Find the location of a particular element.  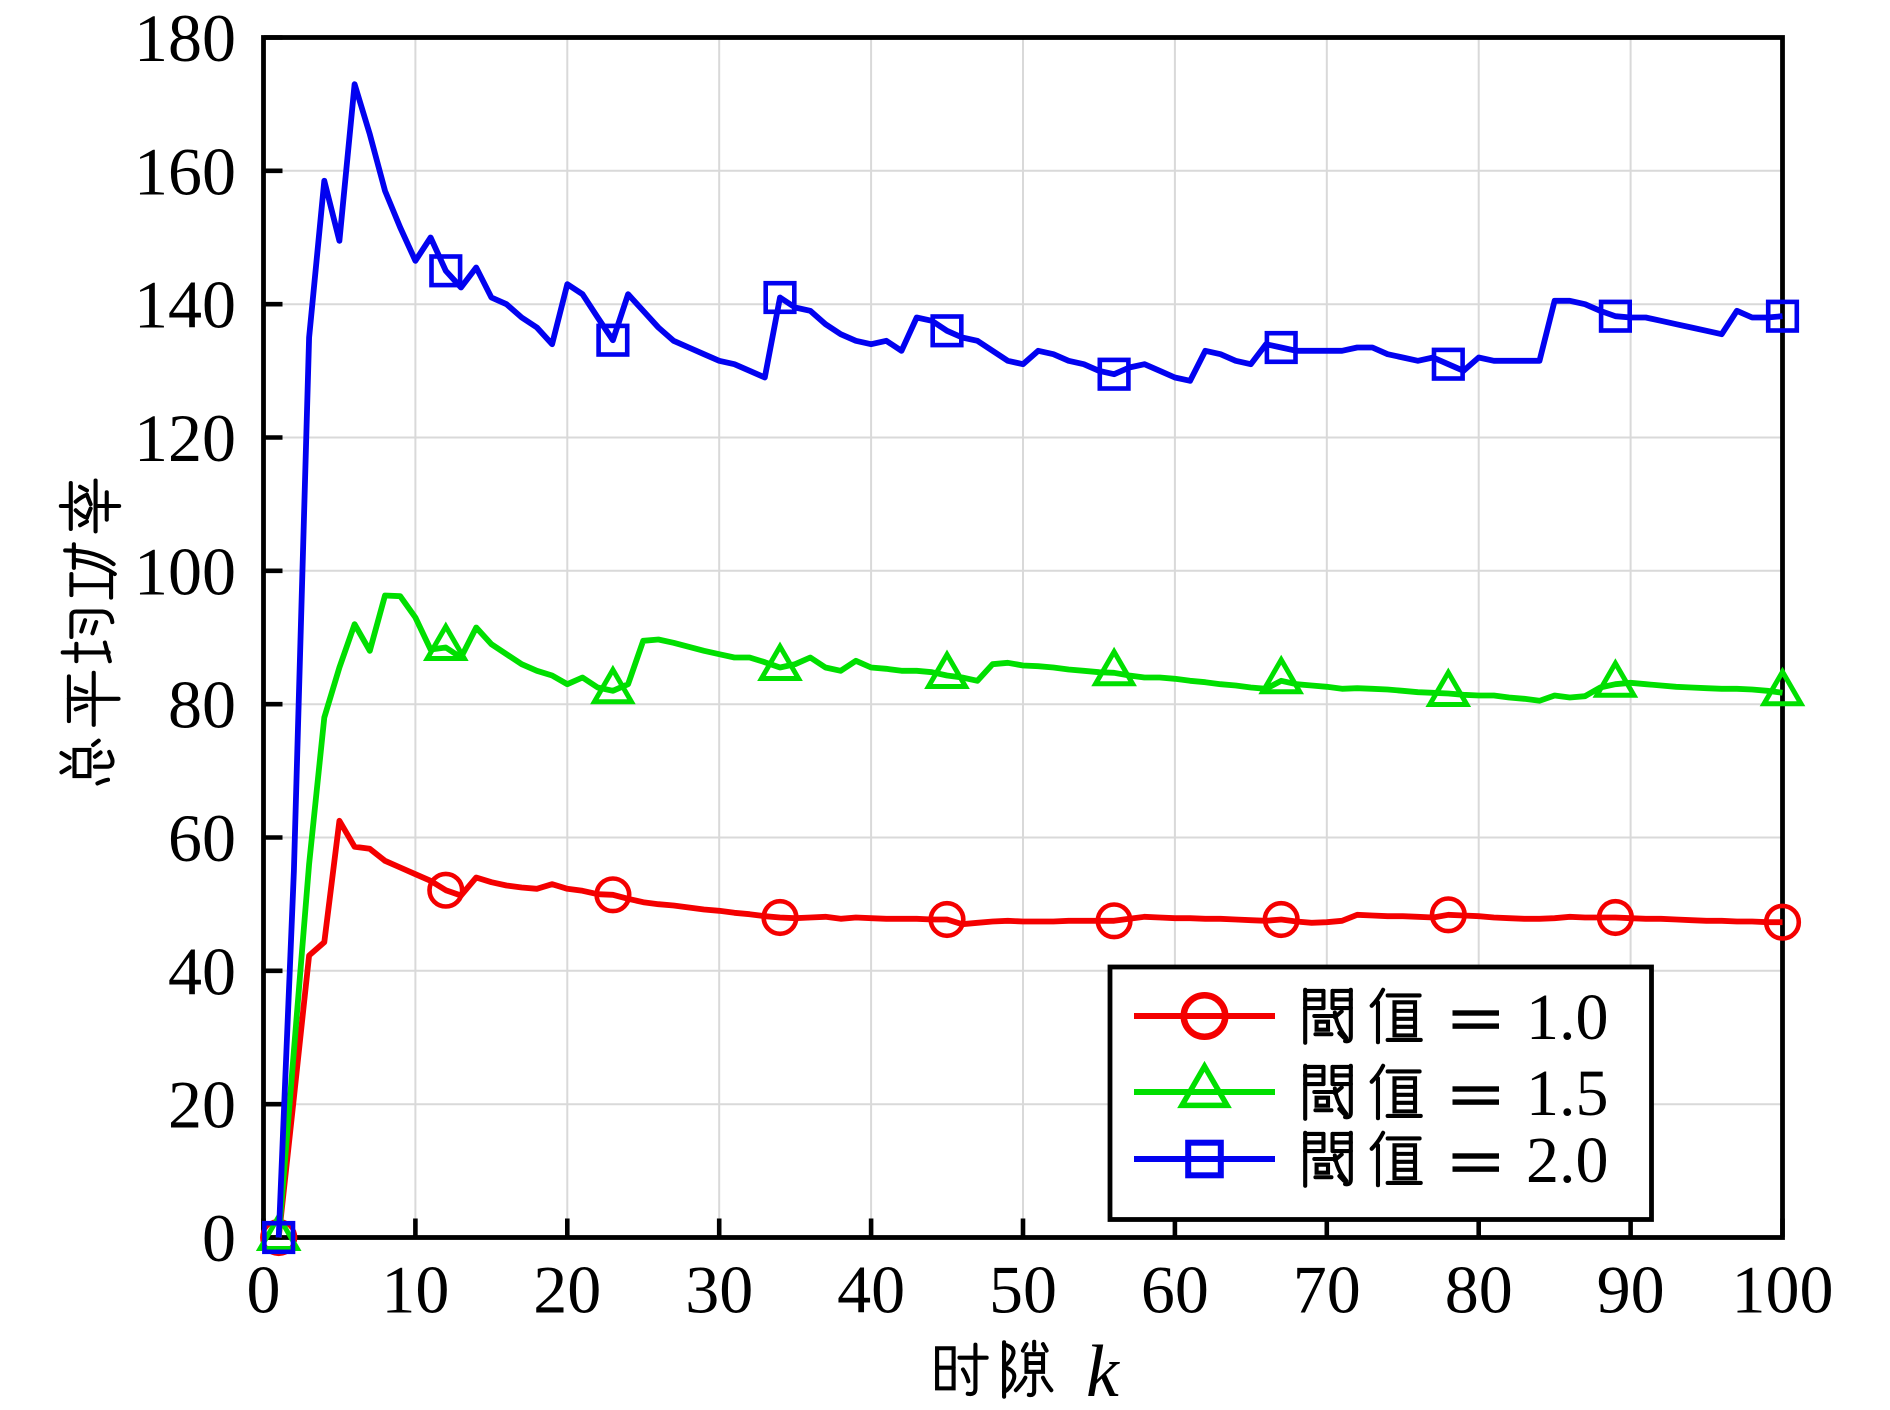

svg-text: 30 is located at coordinates (719, 1290).